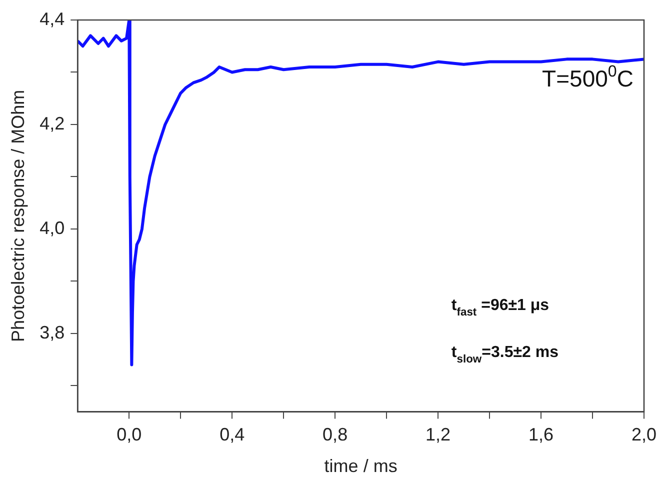 The height and width of the screenshot is (486, 666). Describe the element at coordinates (438, 434) in the screenshot. I see `x-tick-label: 1,2` at that location.